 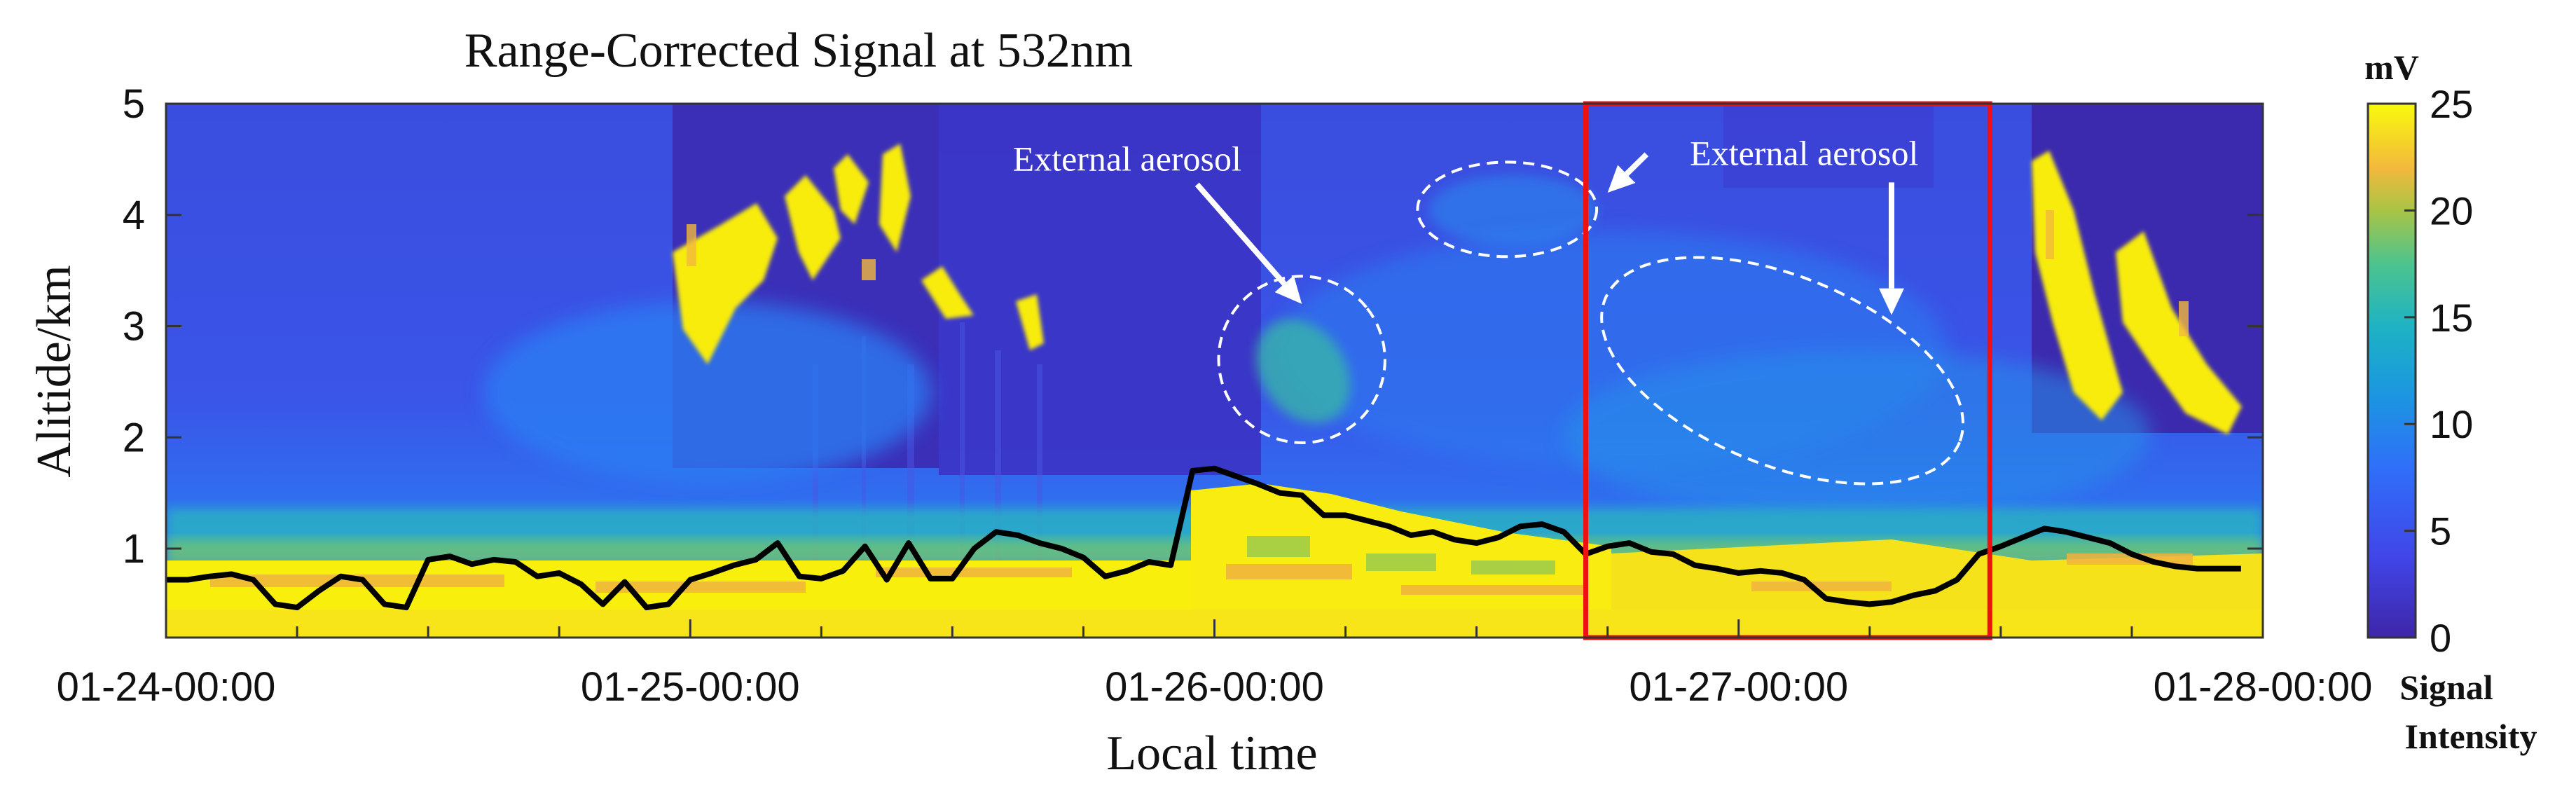 What do you see at coordinates (2446, 687) in the screenshot?
I see `colorbar-label-line1: Signal` at bounding box center [2446, 687].